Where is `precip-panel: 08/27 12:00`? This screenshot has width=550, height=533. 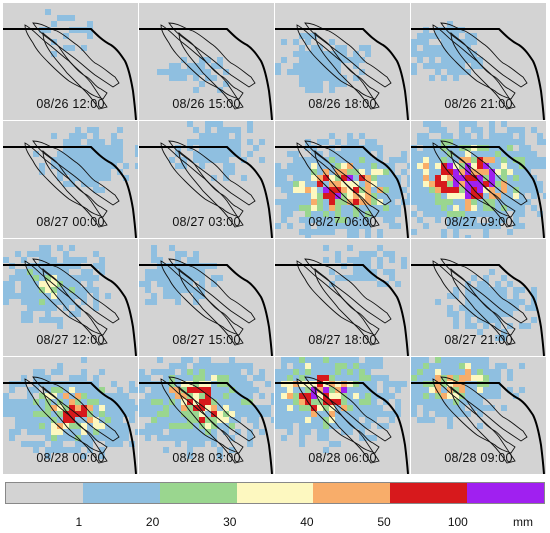
precip-panel: 08/27 12:00 is located at coordinates (70, 297).